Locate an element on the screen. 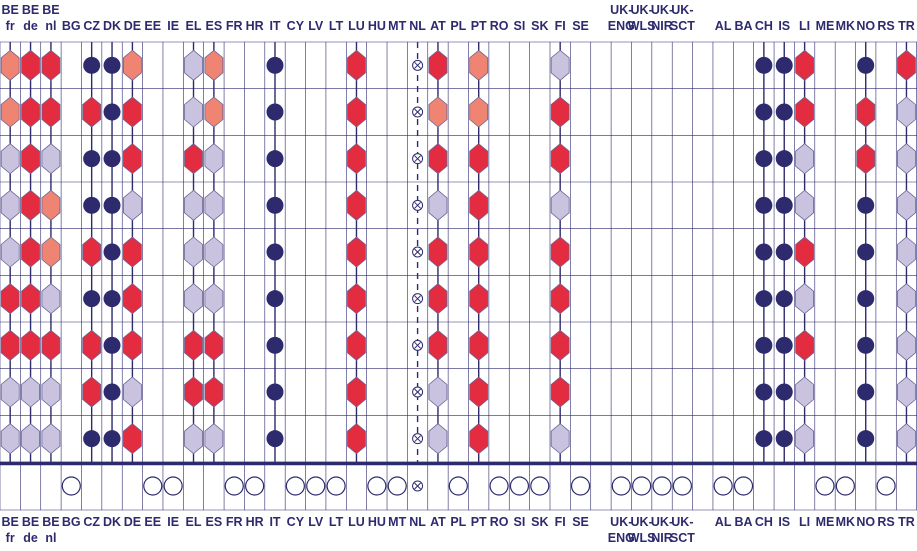  column-label-top: SI is located at coordinates (520, 26).